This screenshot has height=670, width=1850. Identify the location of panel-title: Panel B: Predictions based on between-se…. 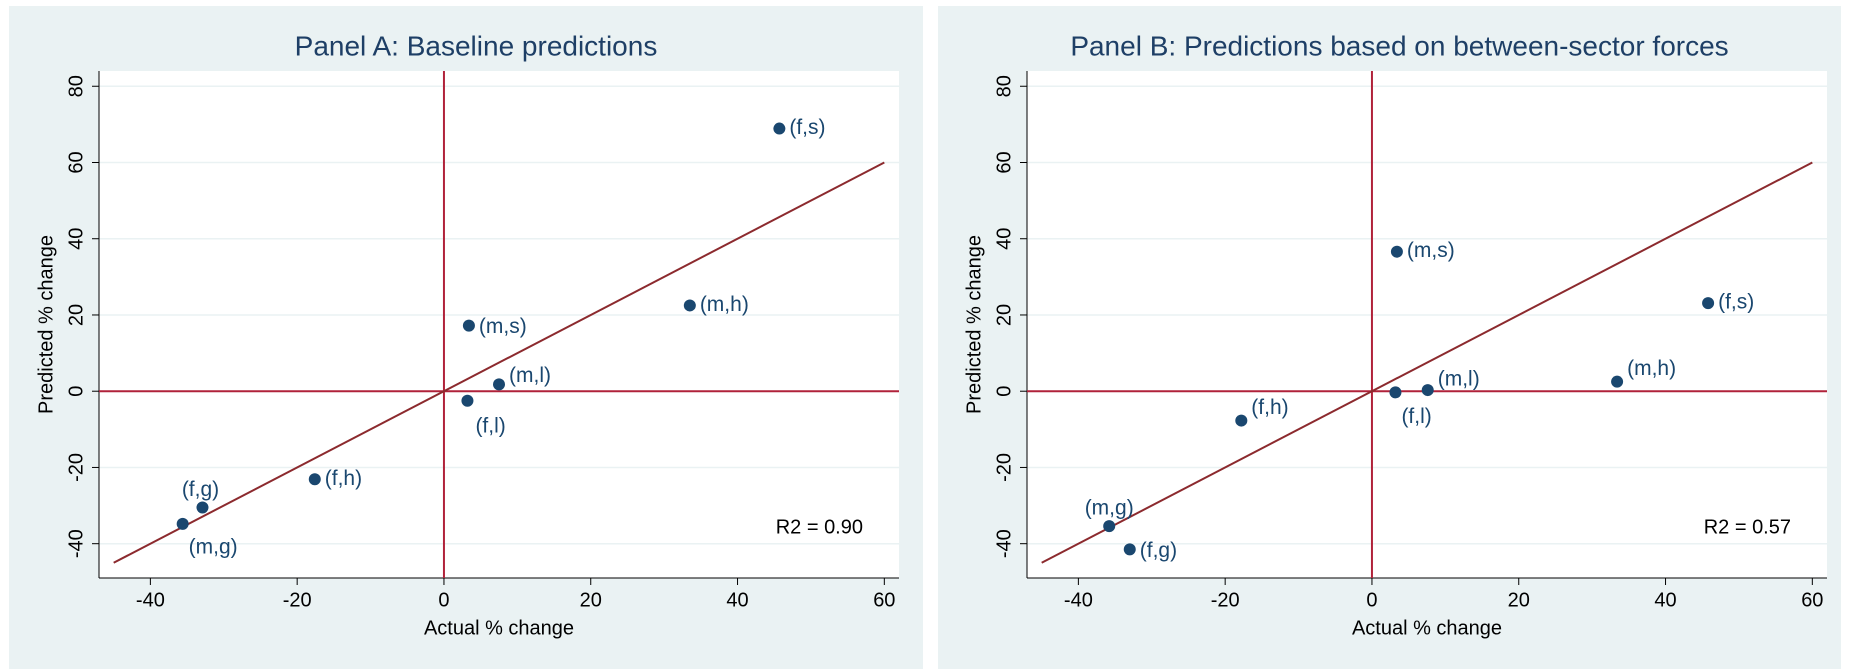
(1399, 45).